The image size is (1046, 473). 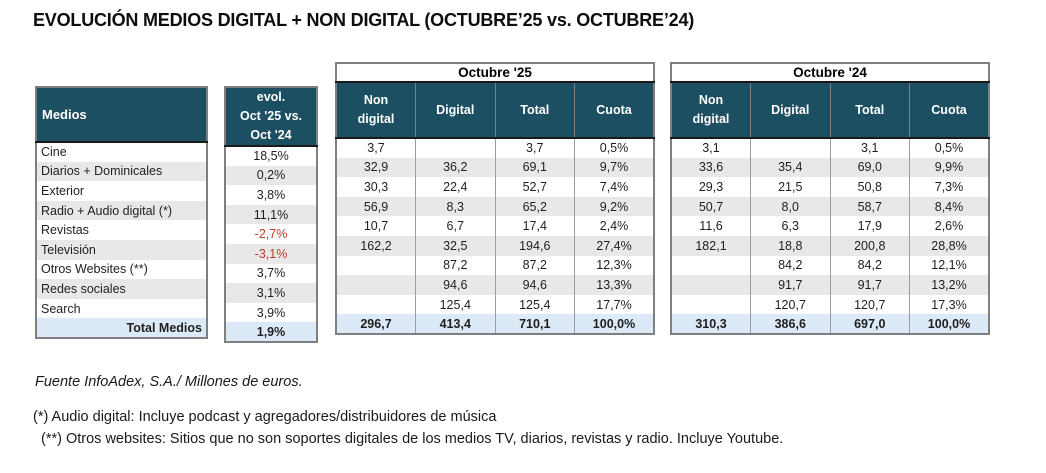 What do you see at coordinates (271, 293) in the screenshot?
I see `table-row: 3,1%` at bounding box center [271, 293].